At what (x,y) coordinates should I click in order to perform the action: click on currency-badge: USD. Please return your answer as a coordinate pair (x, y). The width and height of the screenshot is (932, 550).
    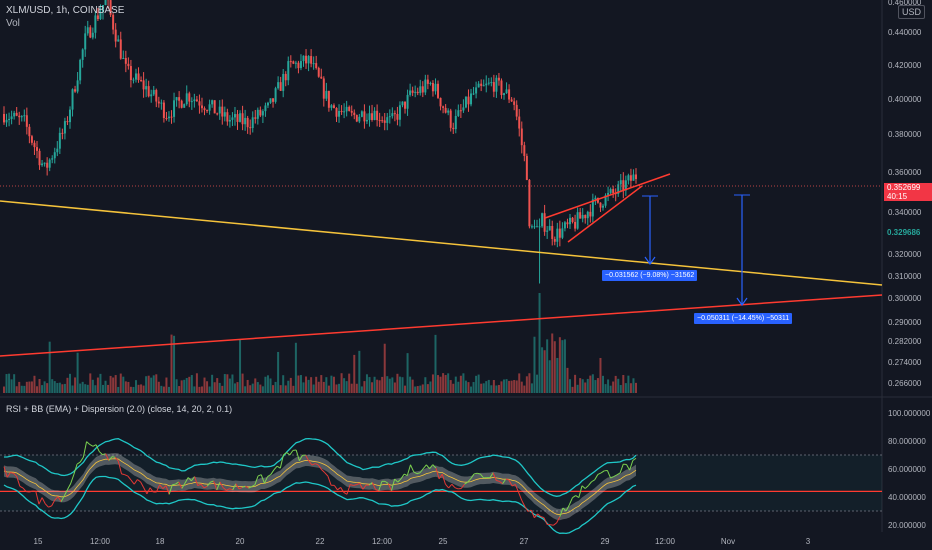
    Looking at the image, I should click on (912, 12).